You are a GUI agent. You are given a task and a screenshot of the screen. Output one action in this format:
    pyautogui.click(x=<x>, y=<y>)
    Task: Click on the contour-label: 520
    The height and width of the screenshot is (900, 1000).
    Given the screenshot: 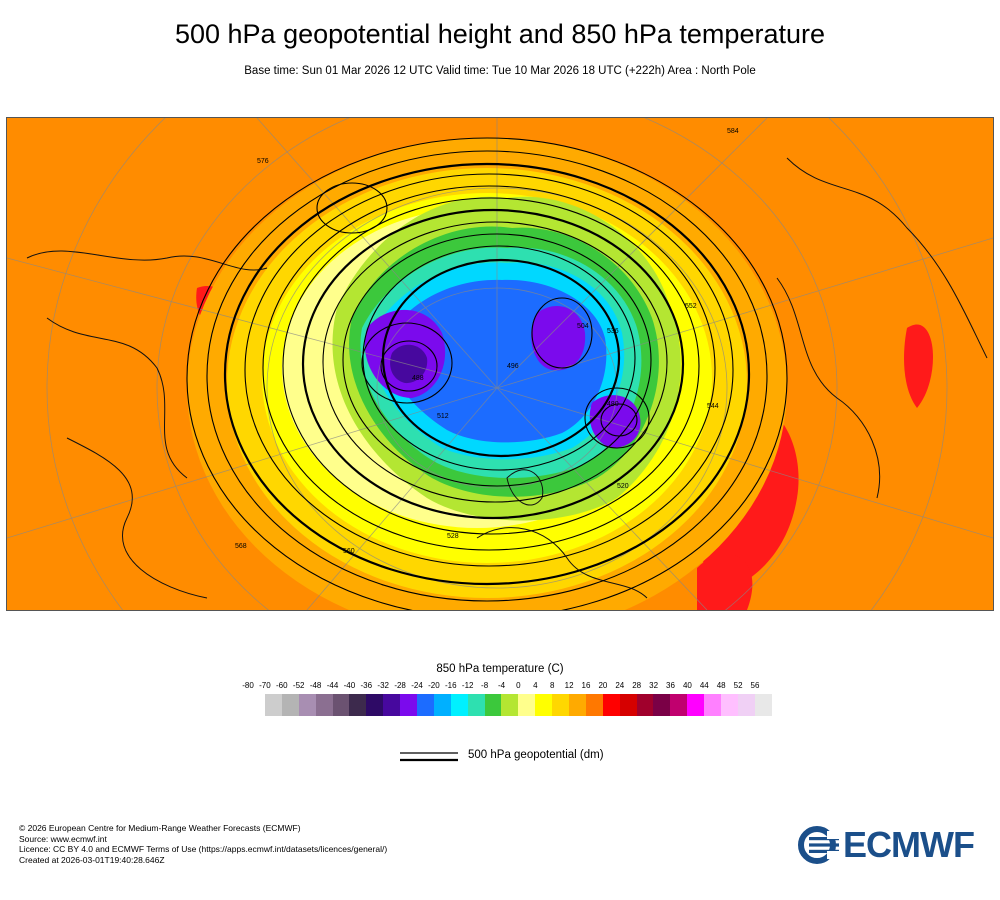 What is the action you would take?
    pyautogui.click(x=623, y=486)
    